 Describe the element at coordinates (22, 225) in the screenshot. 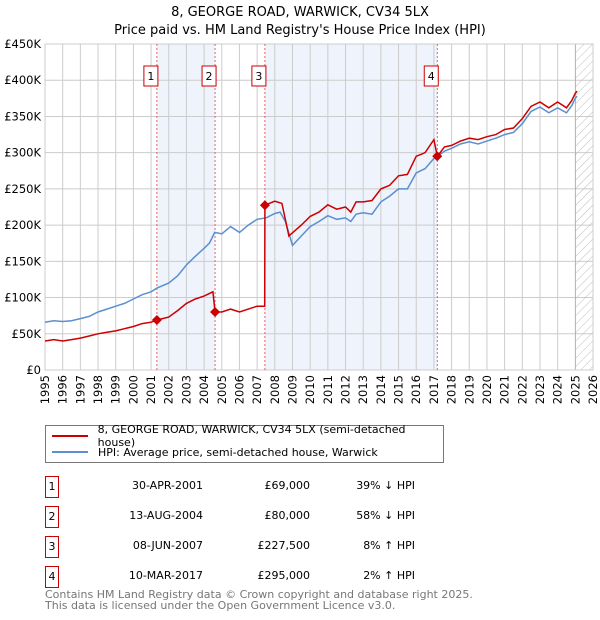

I see `y-tick-label: £200K` at that location.